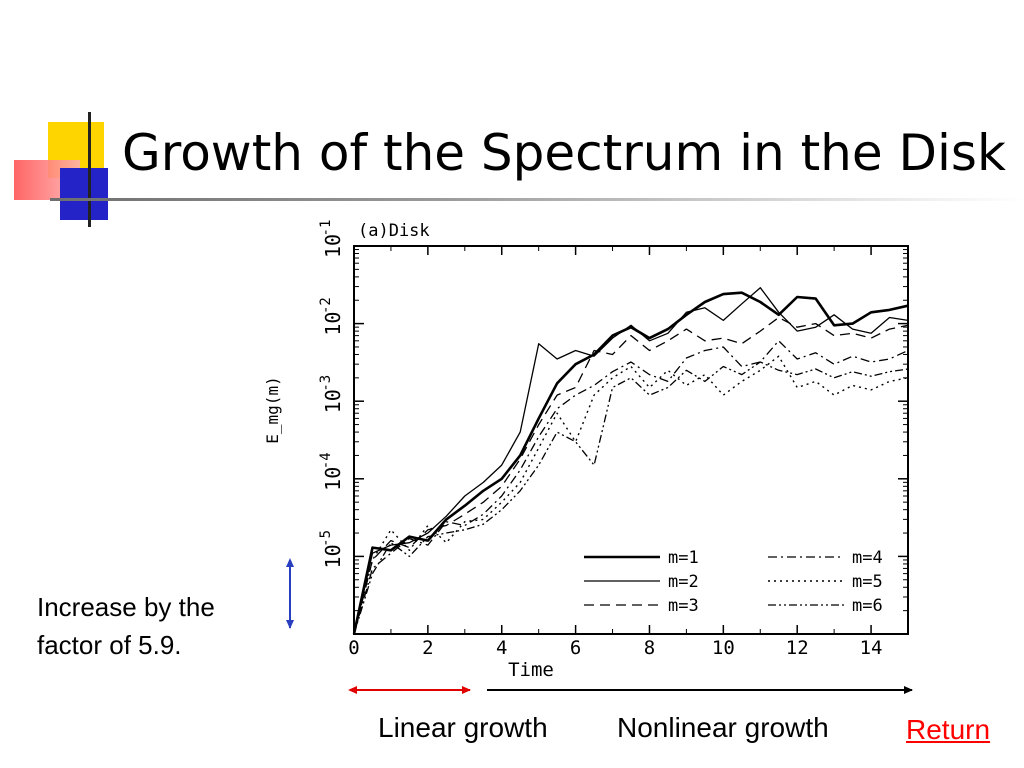 The width and height of the screenshot is (1024, 768). What do you see at coordinates (649, 648) in the screenshot?
I see `x-tick-label: 8` at bounding box center [649, 648].